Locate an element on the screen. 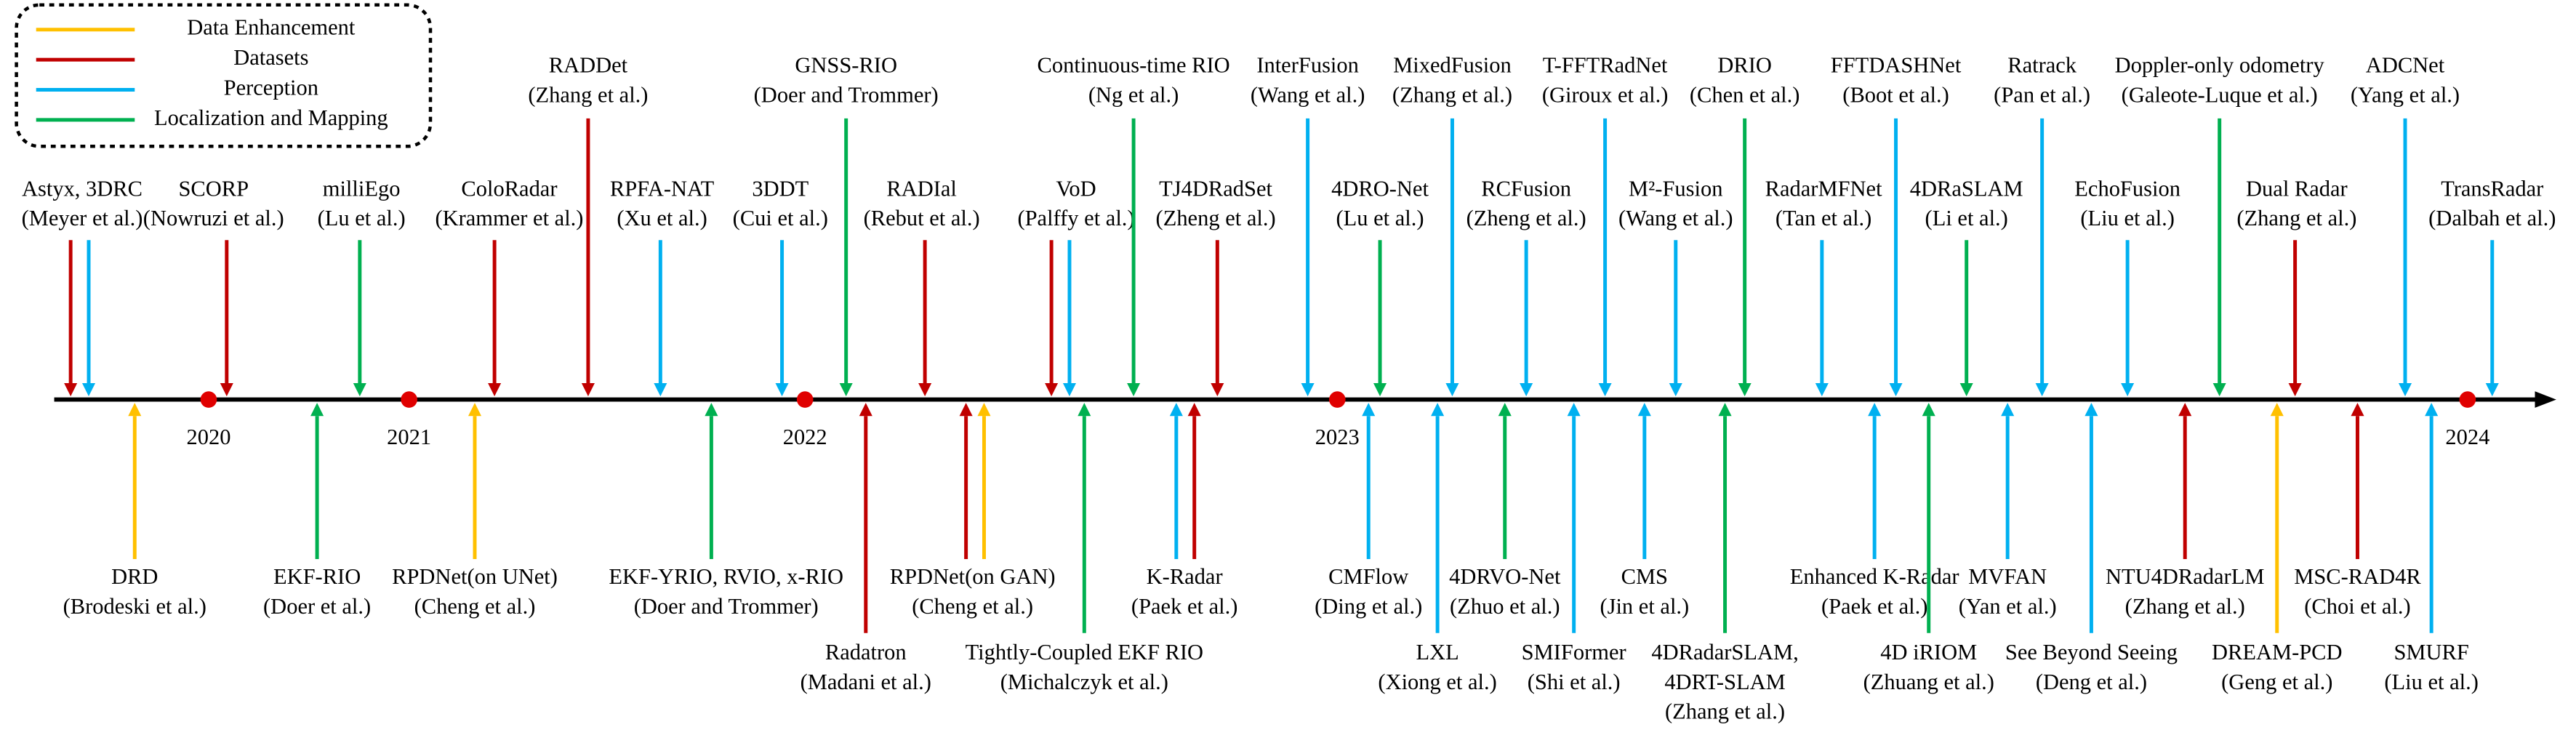 The image size is (2576, 735). item-label: 4DRVO-Net is located at coordinates (1505, 577).